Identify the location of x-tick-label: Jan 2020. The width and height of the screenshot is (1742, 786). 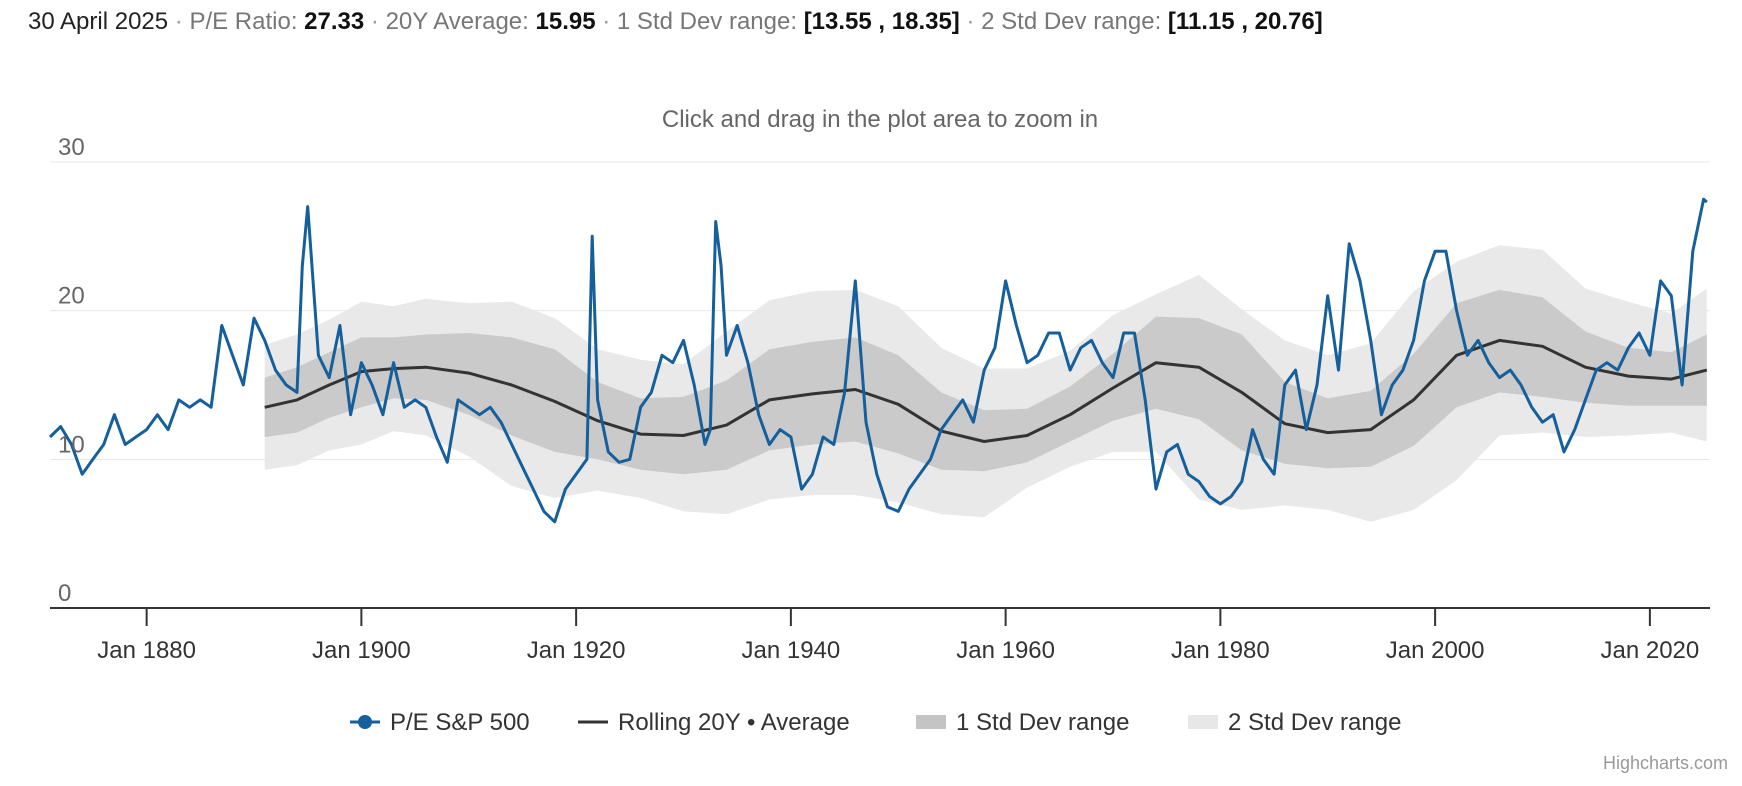
(1649, 650).